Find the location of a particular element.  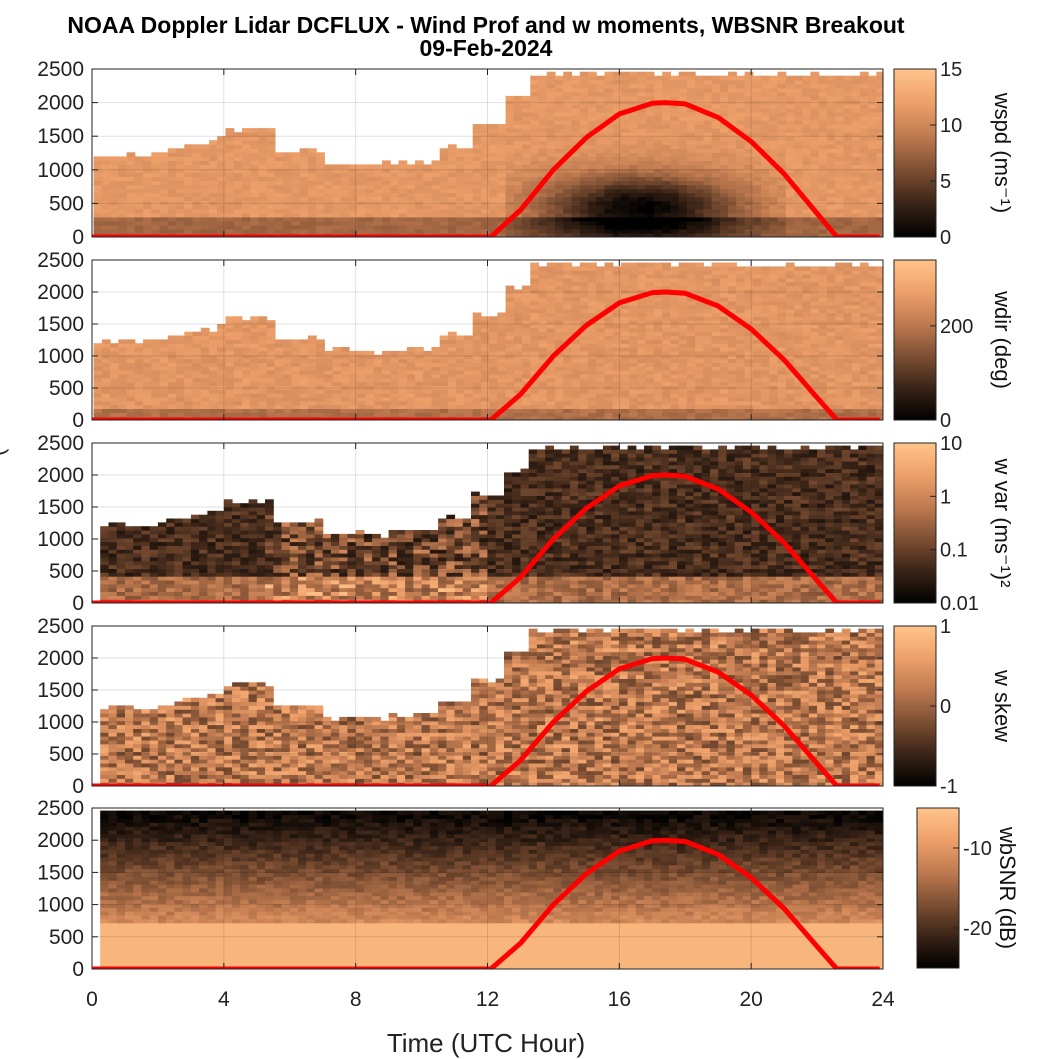

colorbar-tick-label: -1 is located at coordinates (949, 787).